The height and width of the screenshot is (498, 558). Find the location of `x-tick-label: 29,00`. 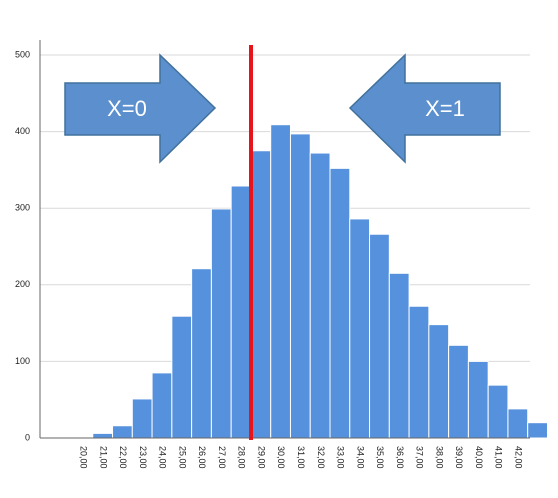

x-tick-label: 29,00 is located at coordinates (261, 457).